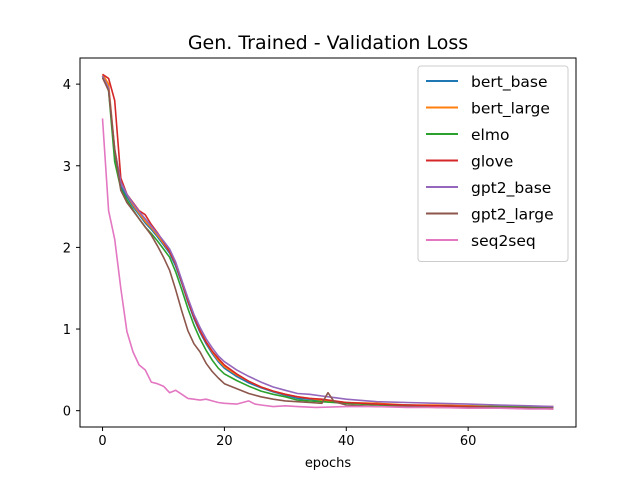 The height and width of the screenshot is (484, 640). I want to click on x-tick-label: 0, so click(102, 441).